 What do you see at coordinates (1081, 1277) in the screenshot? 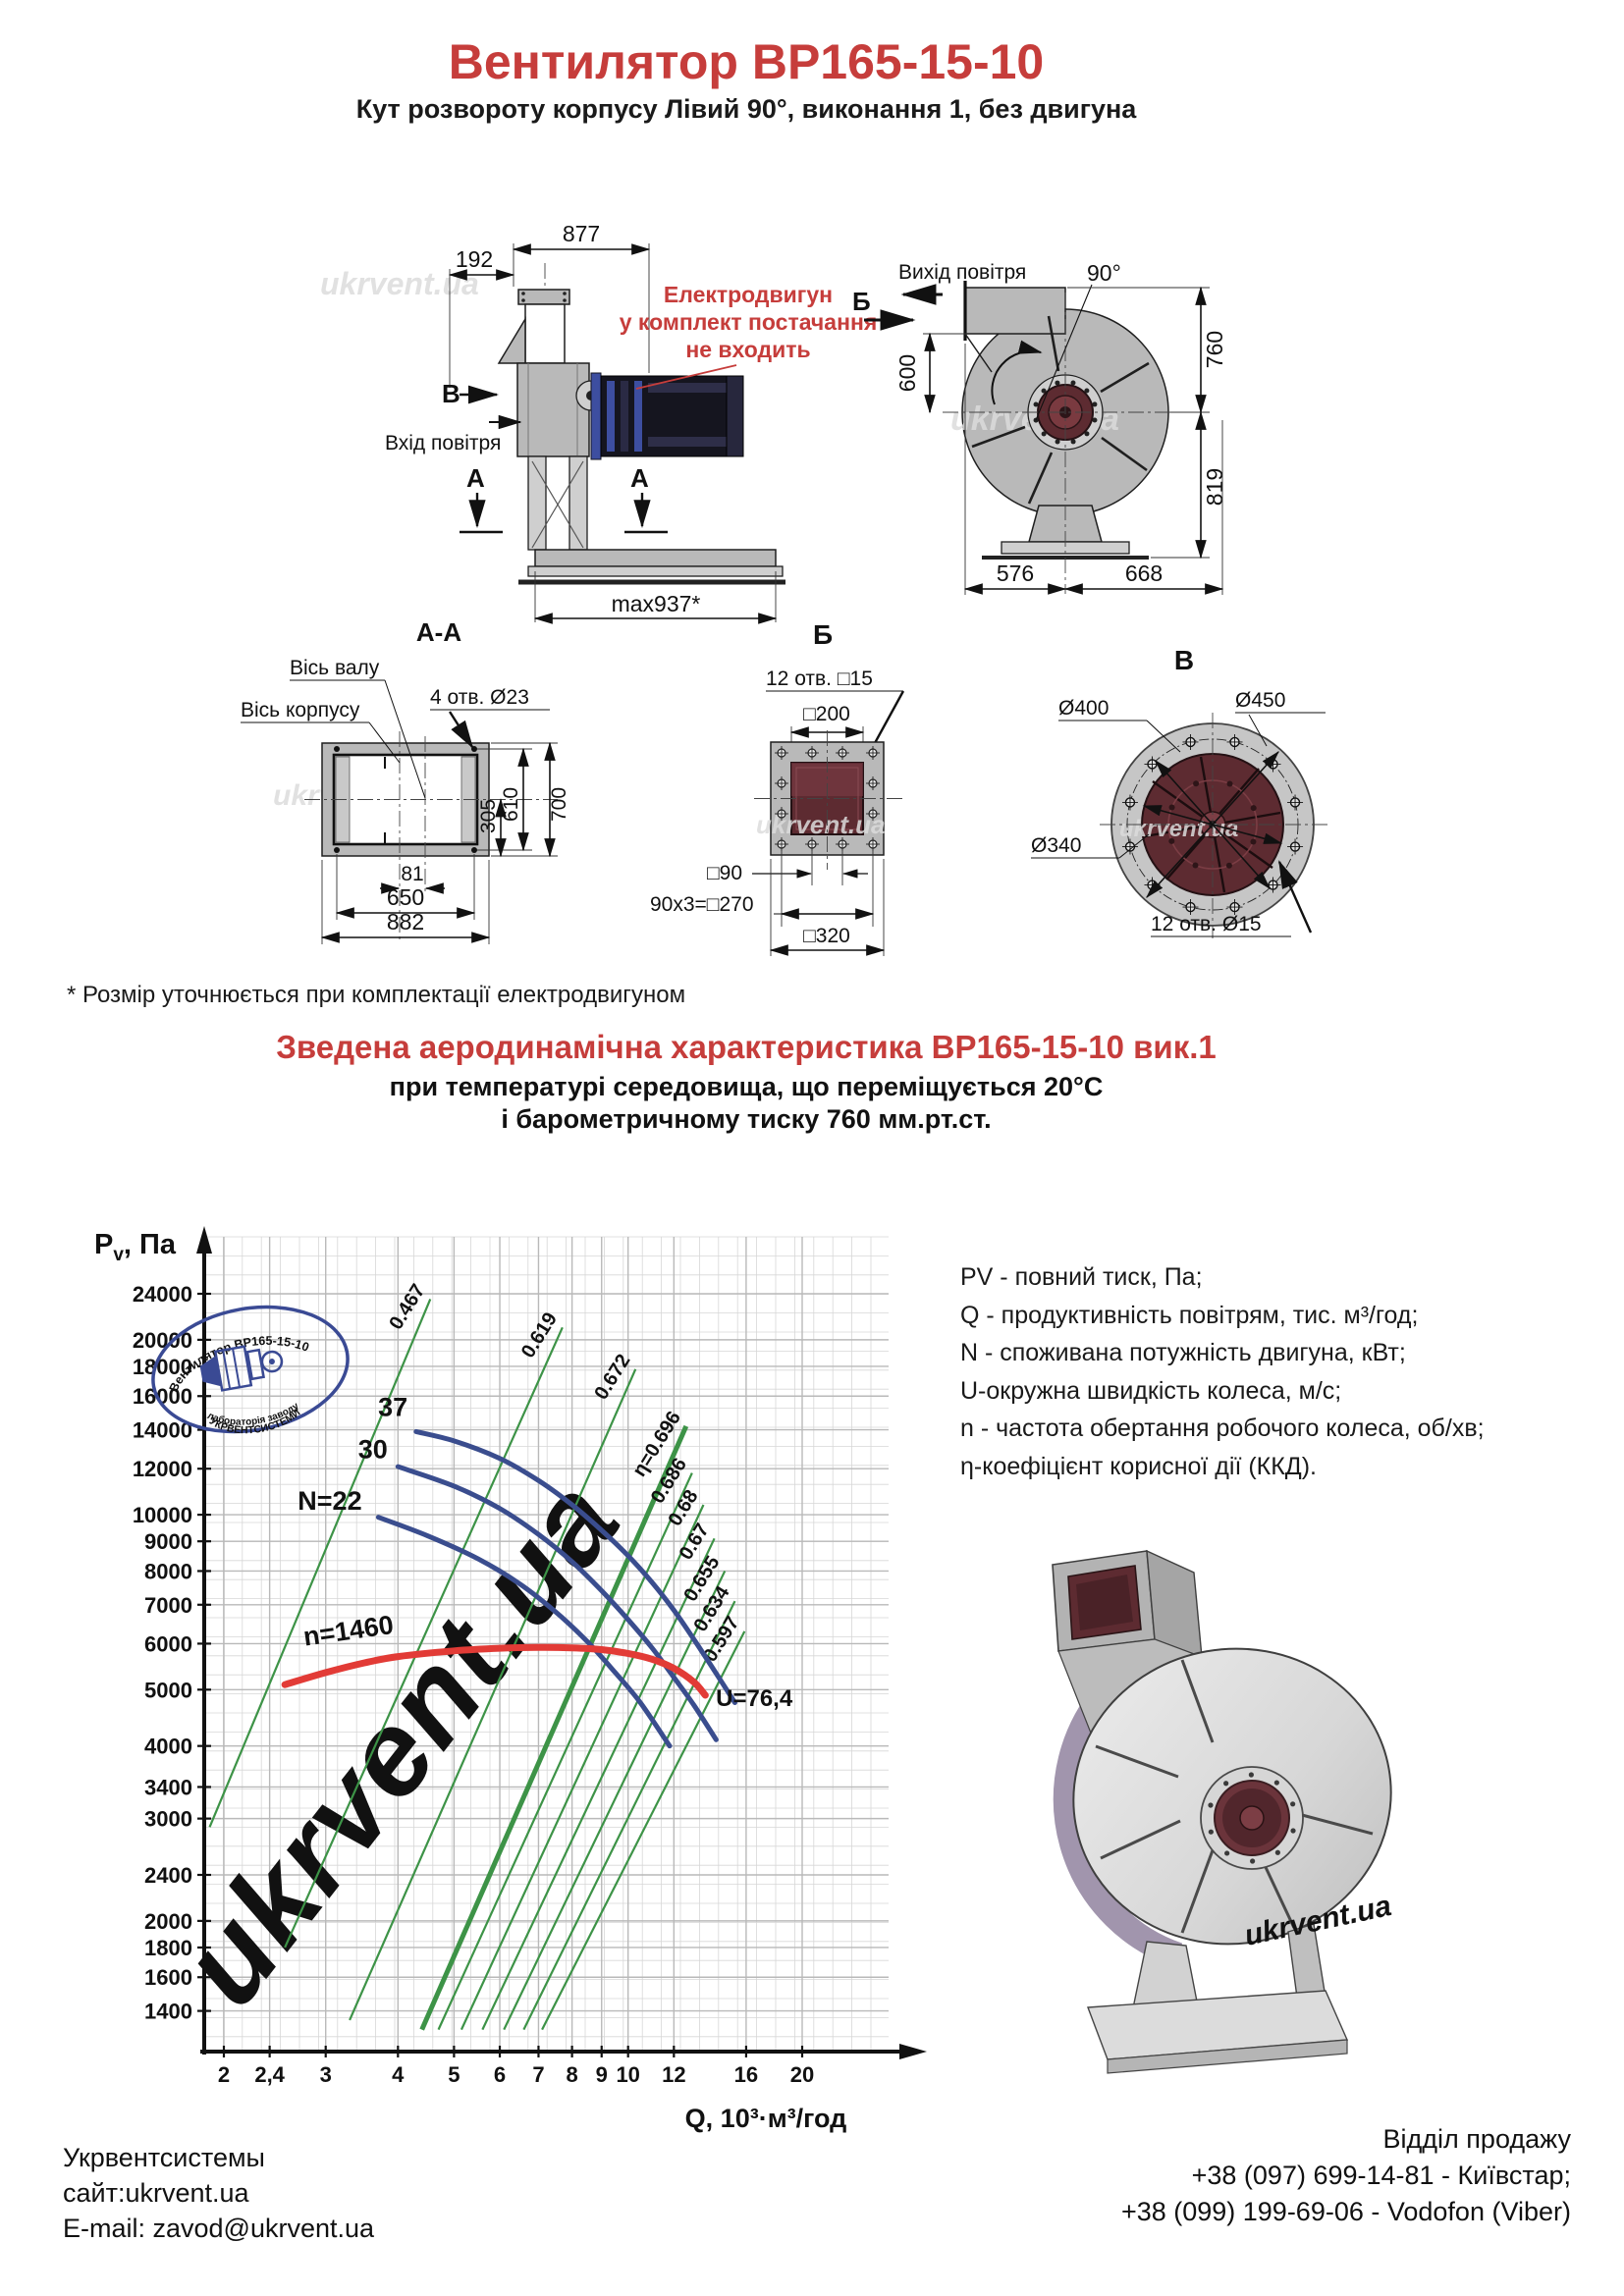
I see `legend-line: PV - повний тиск, Па;` at bounding box center [1081, 1277].